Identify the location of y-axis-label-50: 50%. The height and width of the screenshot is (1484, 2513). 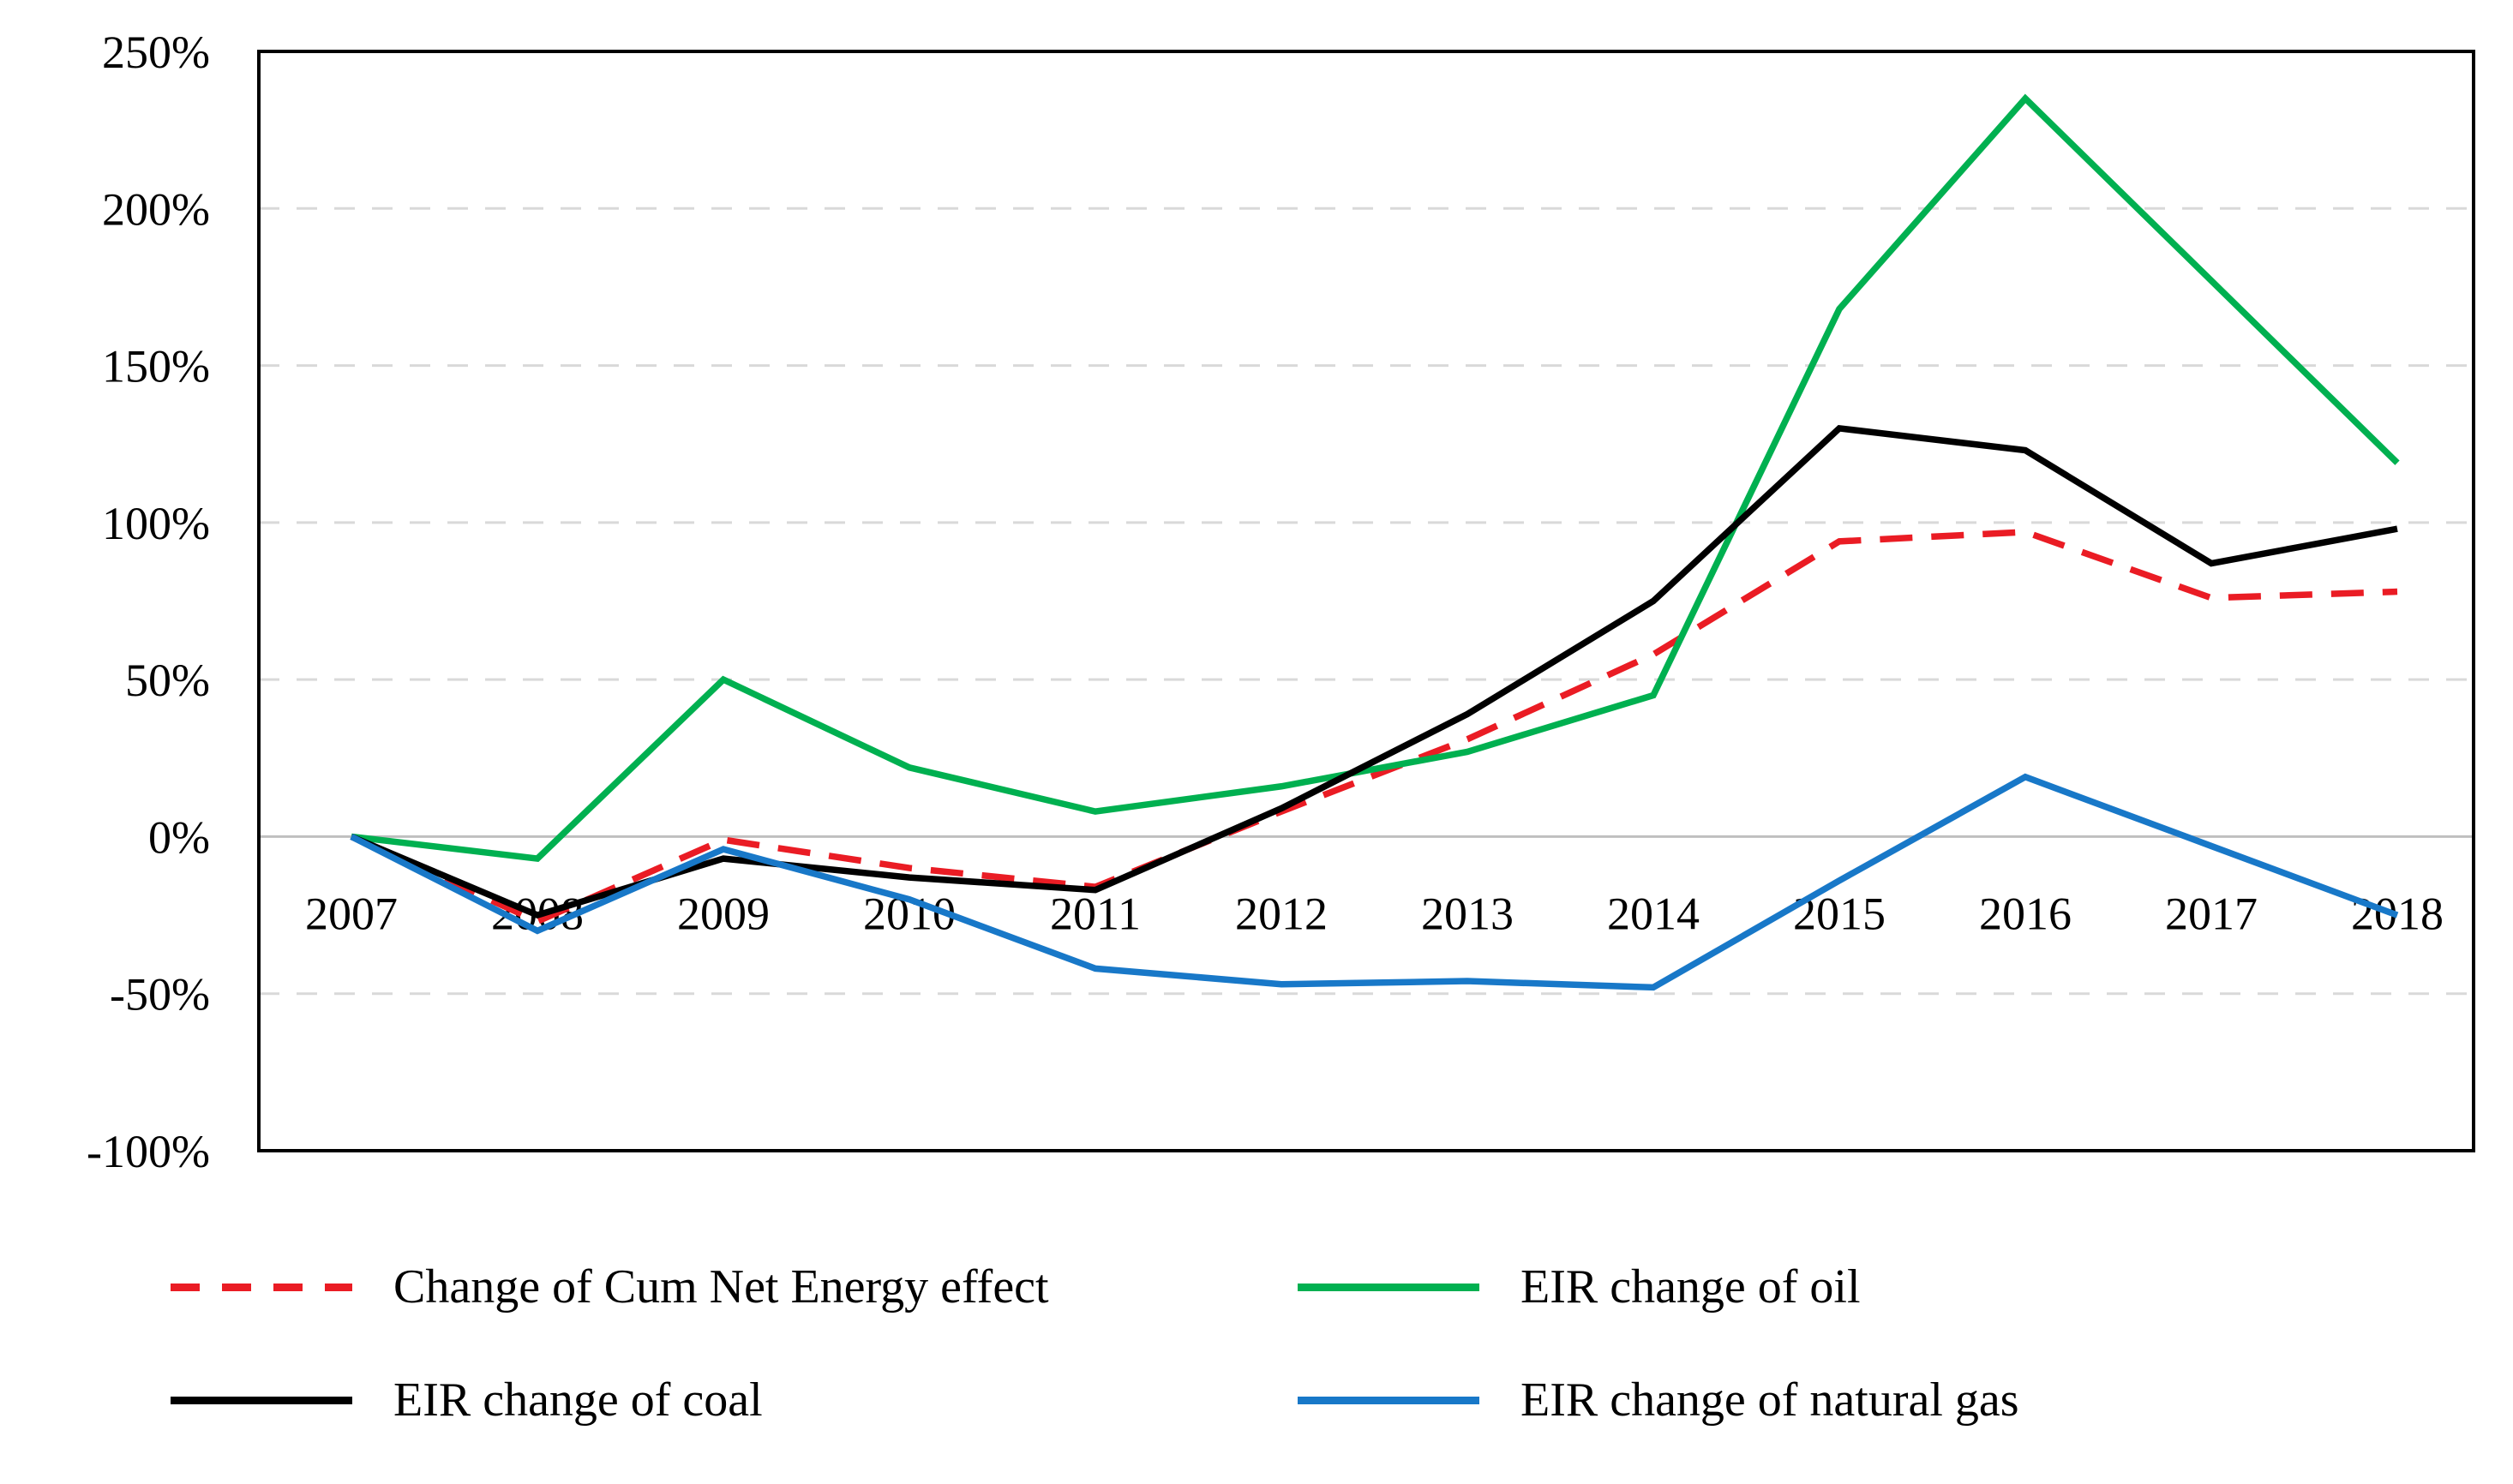
(167, 680).